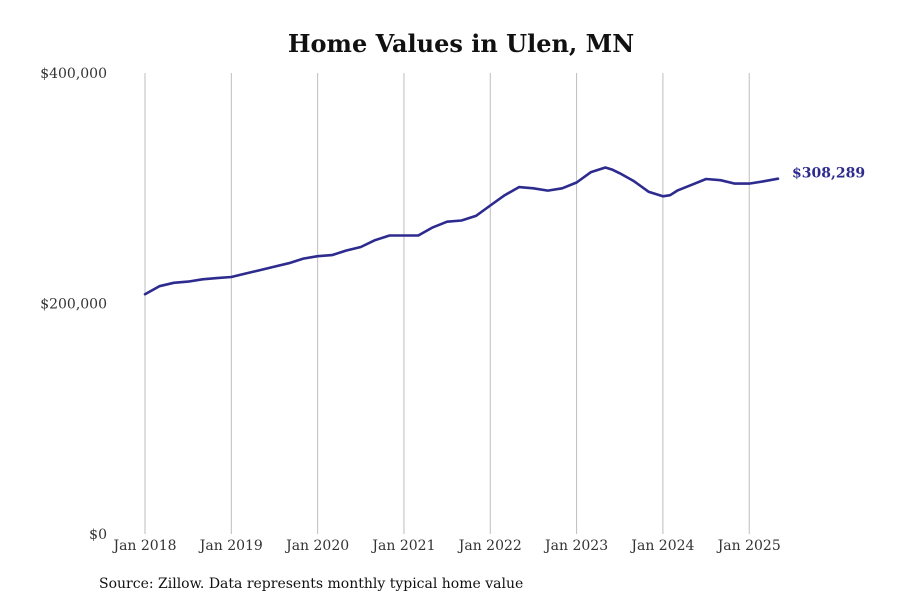 The image size is (900, 600). Describe the element at coordinates (748, 546) in the screenshot. I see `x-tick-label: Jan 2025` at that location.